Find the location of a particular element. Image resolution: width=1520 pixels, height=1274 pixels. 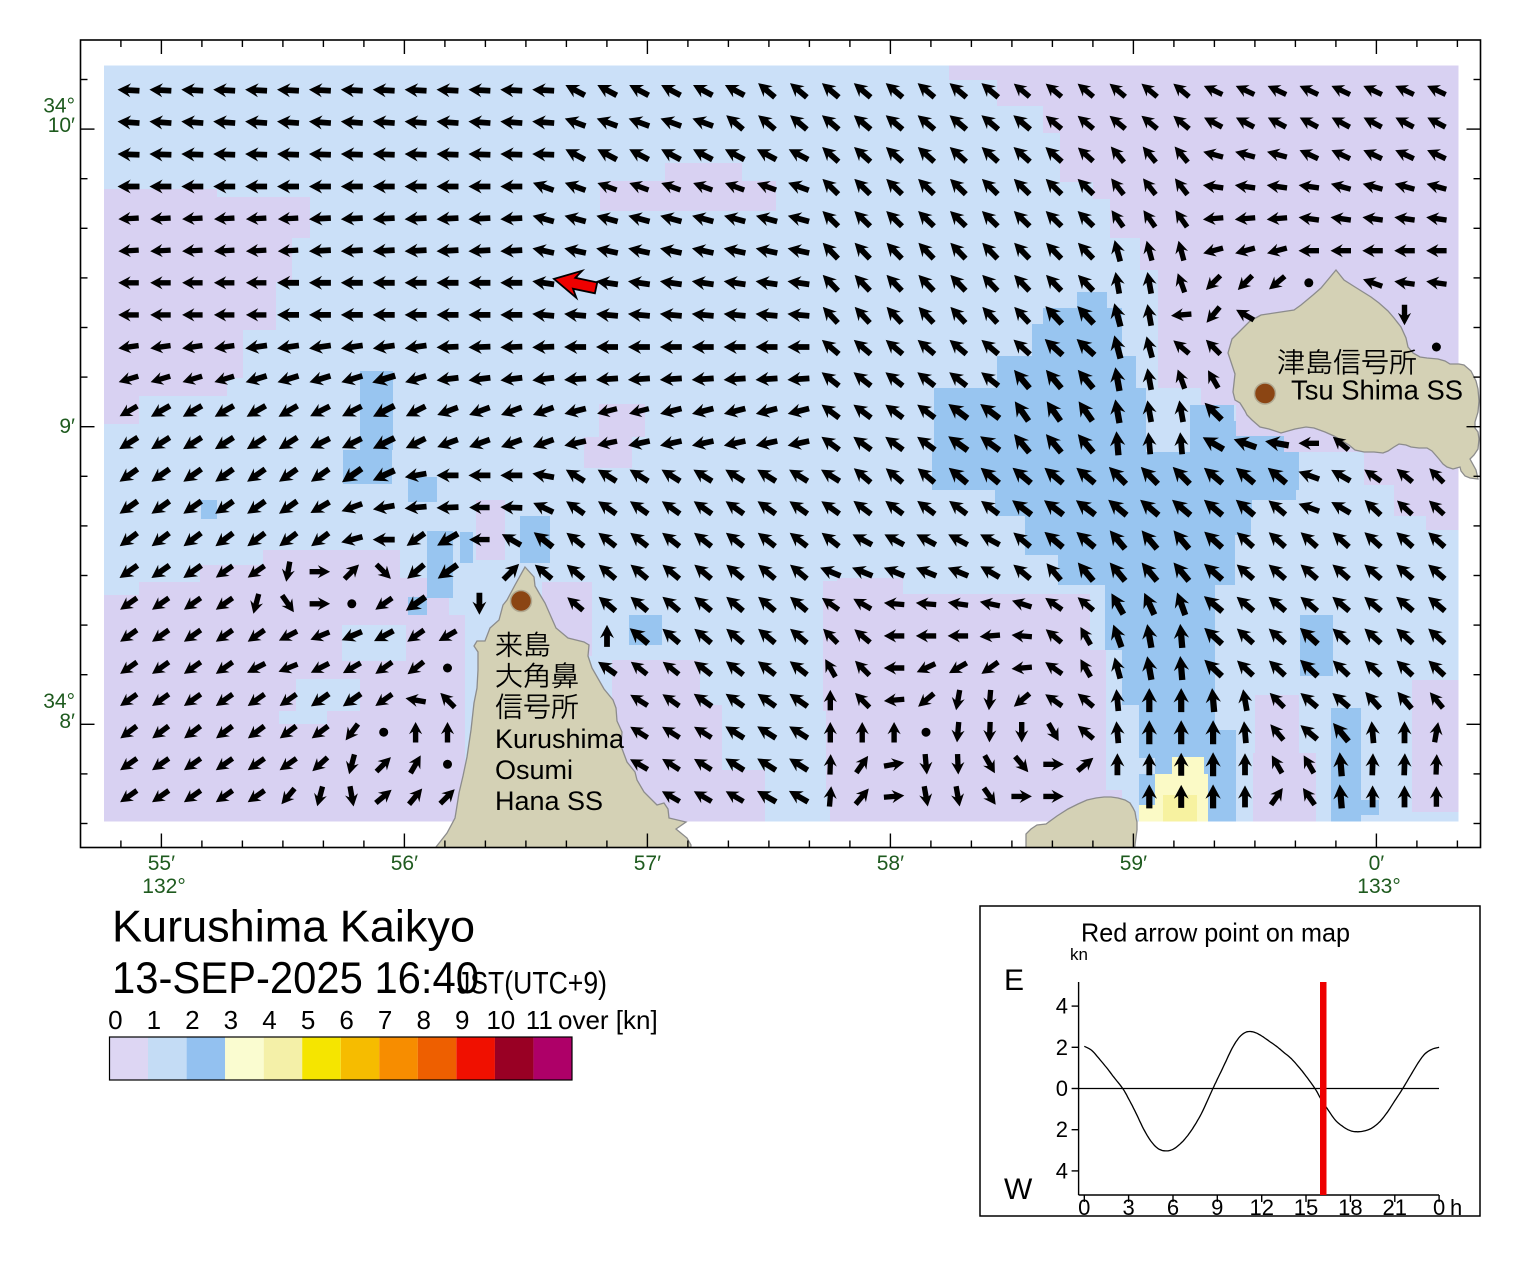

svg-text: 13-SEP-2025 16:40 is located at coordinates (295, 978).